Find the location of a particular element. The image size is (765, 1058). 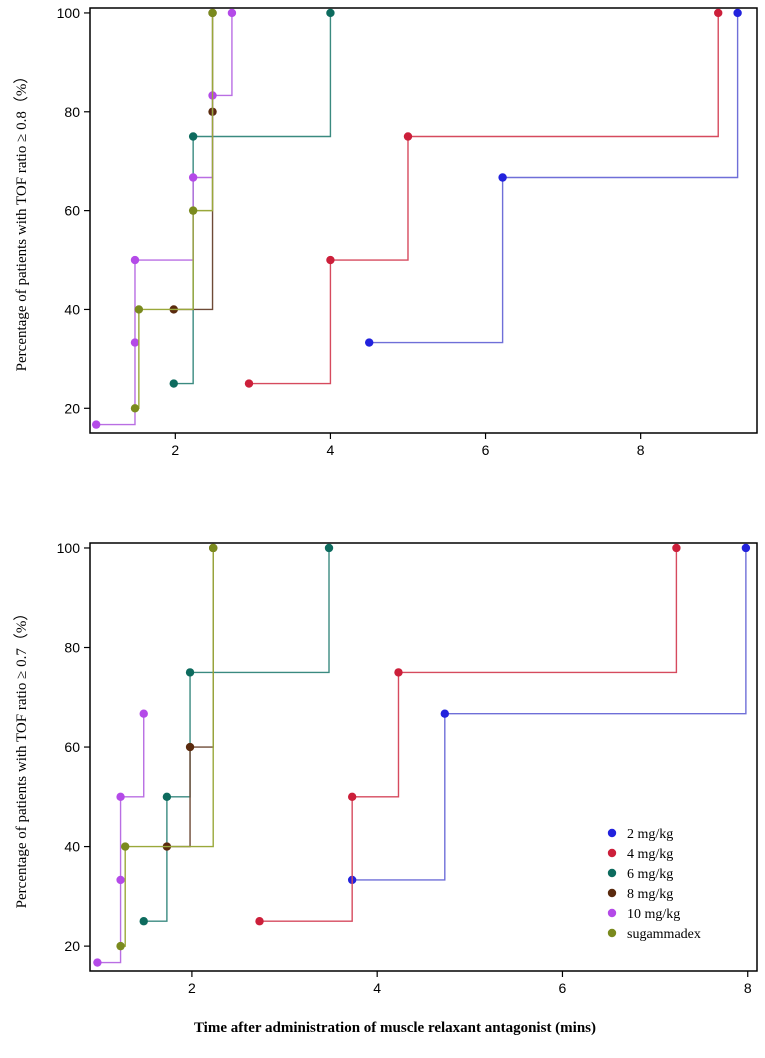

legend-item-2-mg-kg: 2 mg/kg is located at coordinates (640, 834).